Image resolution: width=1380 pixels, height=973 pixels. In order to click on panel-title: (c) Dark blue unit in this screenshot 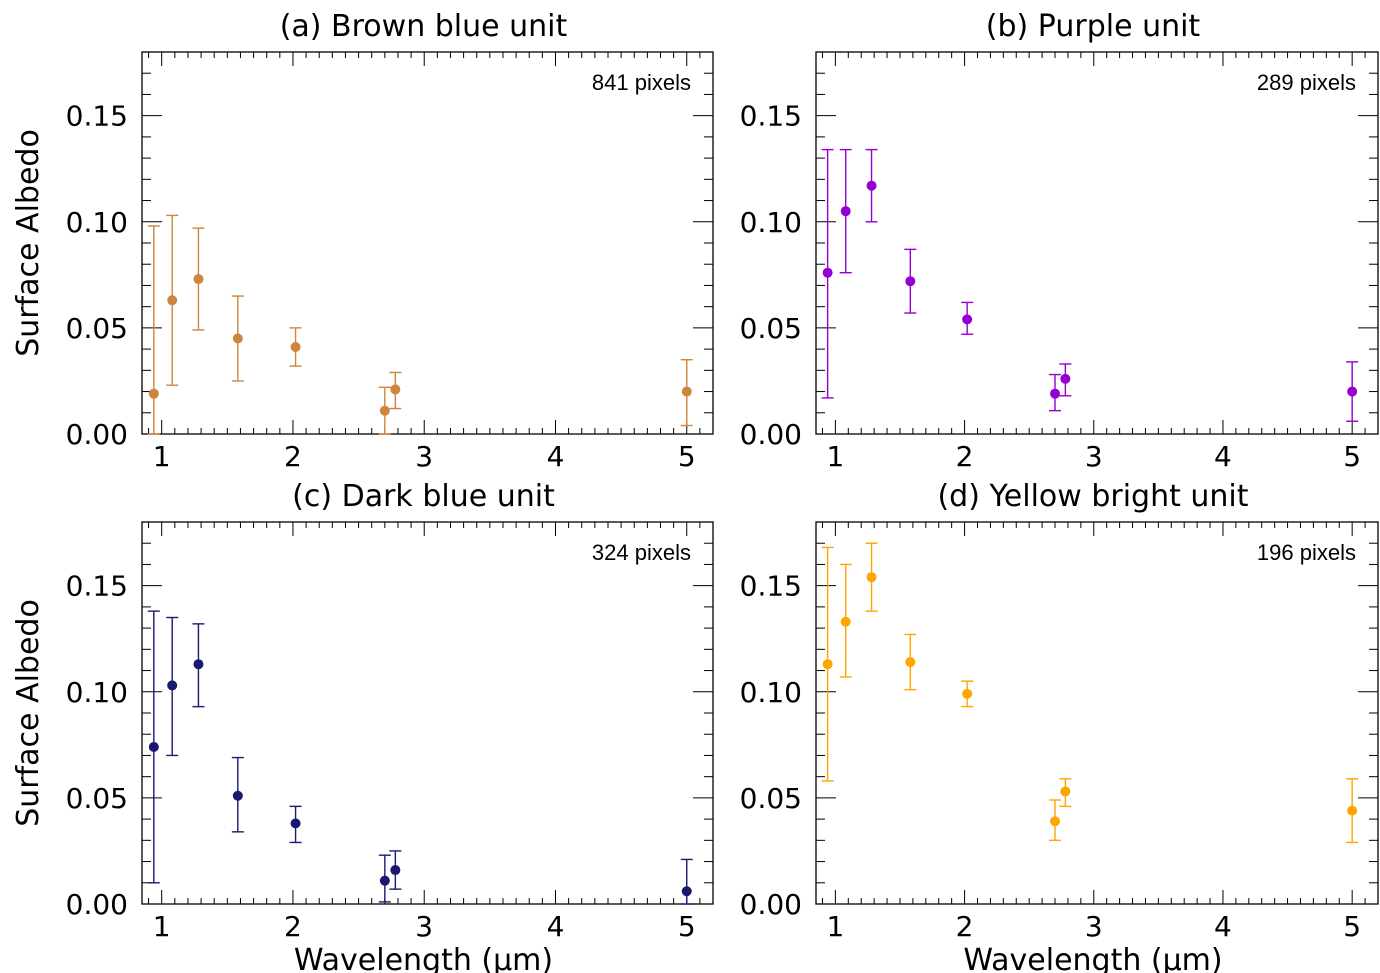, I will do `click(423, 496)`.